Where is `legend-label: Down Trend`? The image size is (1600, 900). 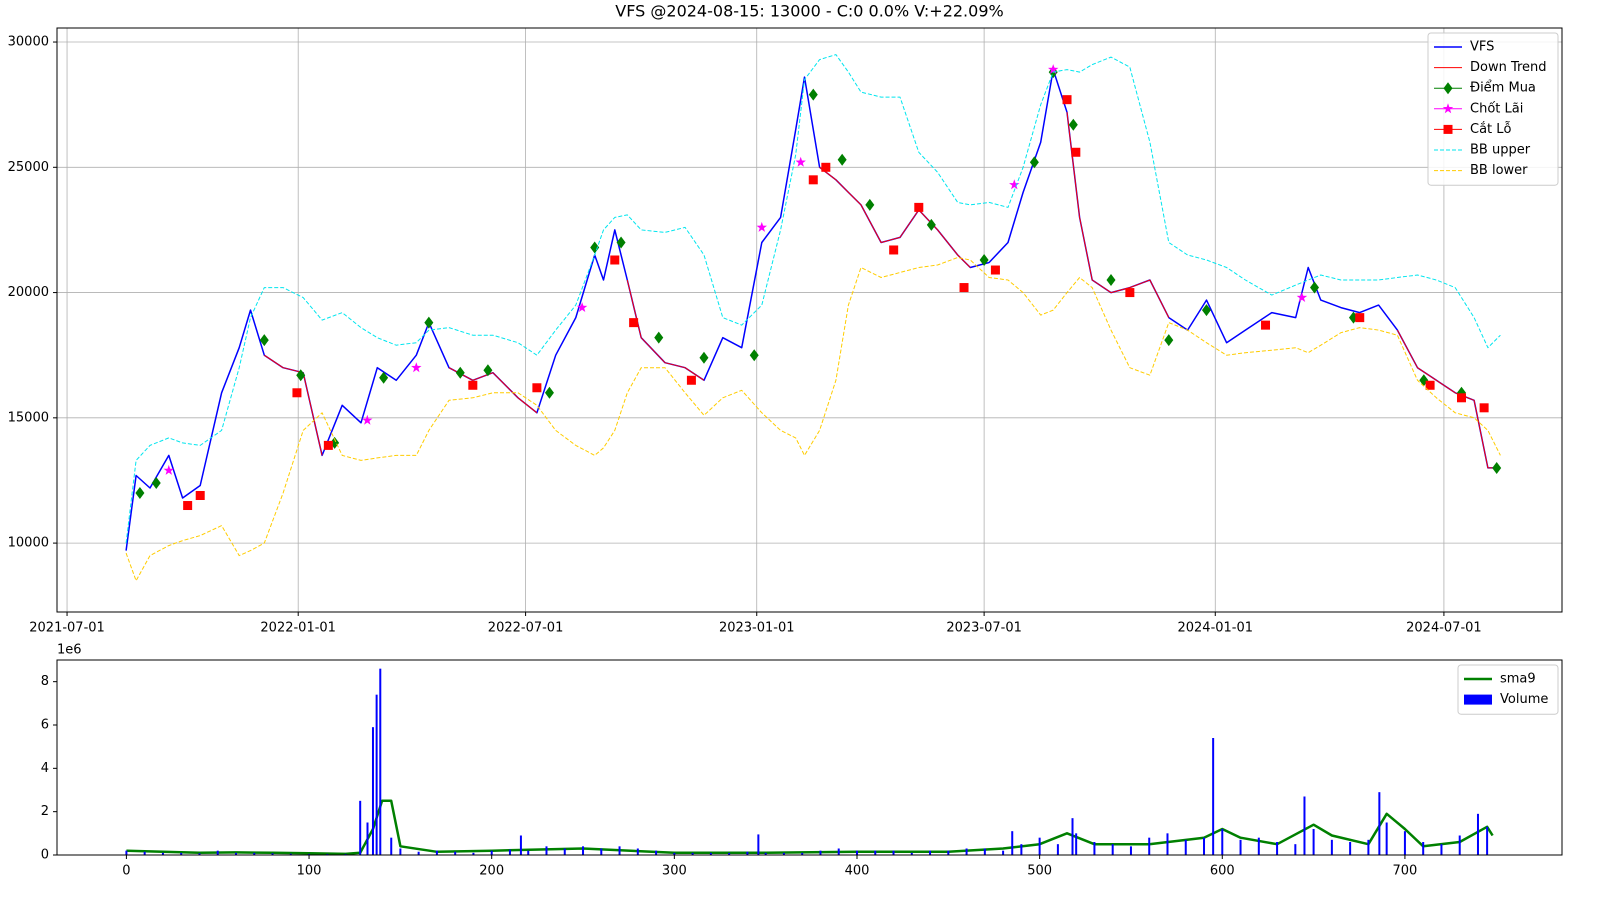
legend-label: Down Trend is located at coordinates (1508, 67).